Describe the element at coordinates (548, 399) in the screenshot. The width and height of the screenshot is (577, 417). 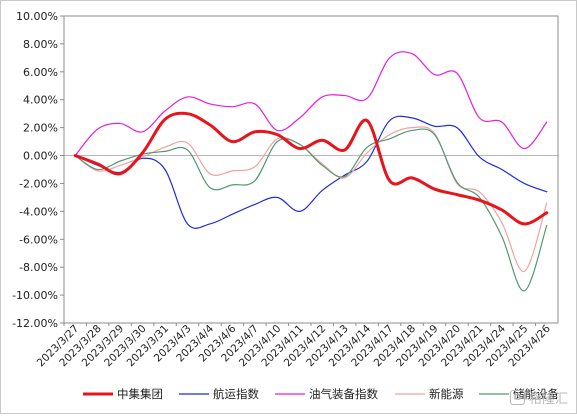
I see `watermark-text: 格隆汇` at that location.